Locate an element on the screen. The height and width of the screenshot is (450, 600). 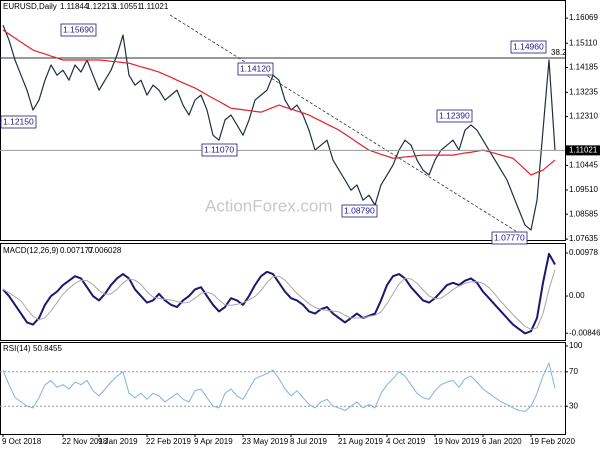
y-tick-label: -0.008464 is located at coordinates (584, 332).